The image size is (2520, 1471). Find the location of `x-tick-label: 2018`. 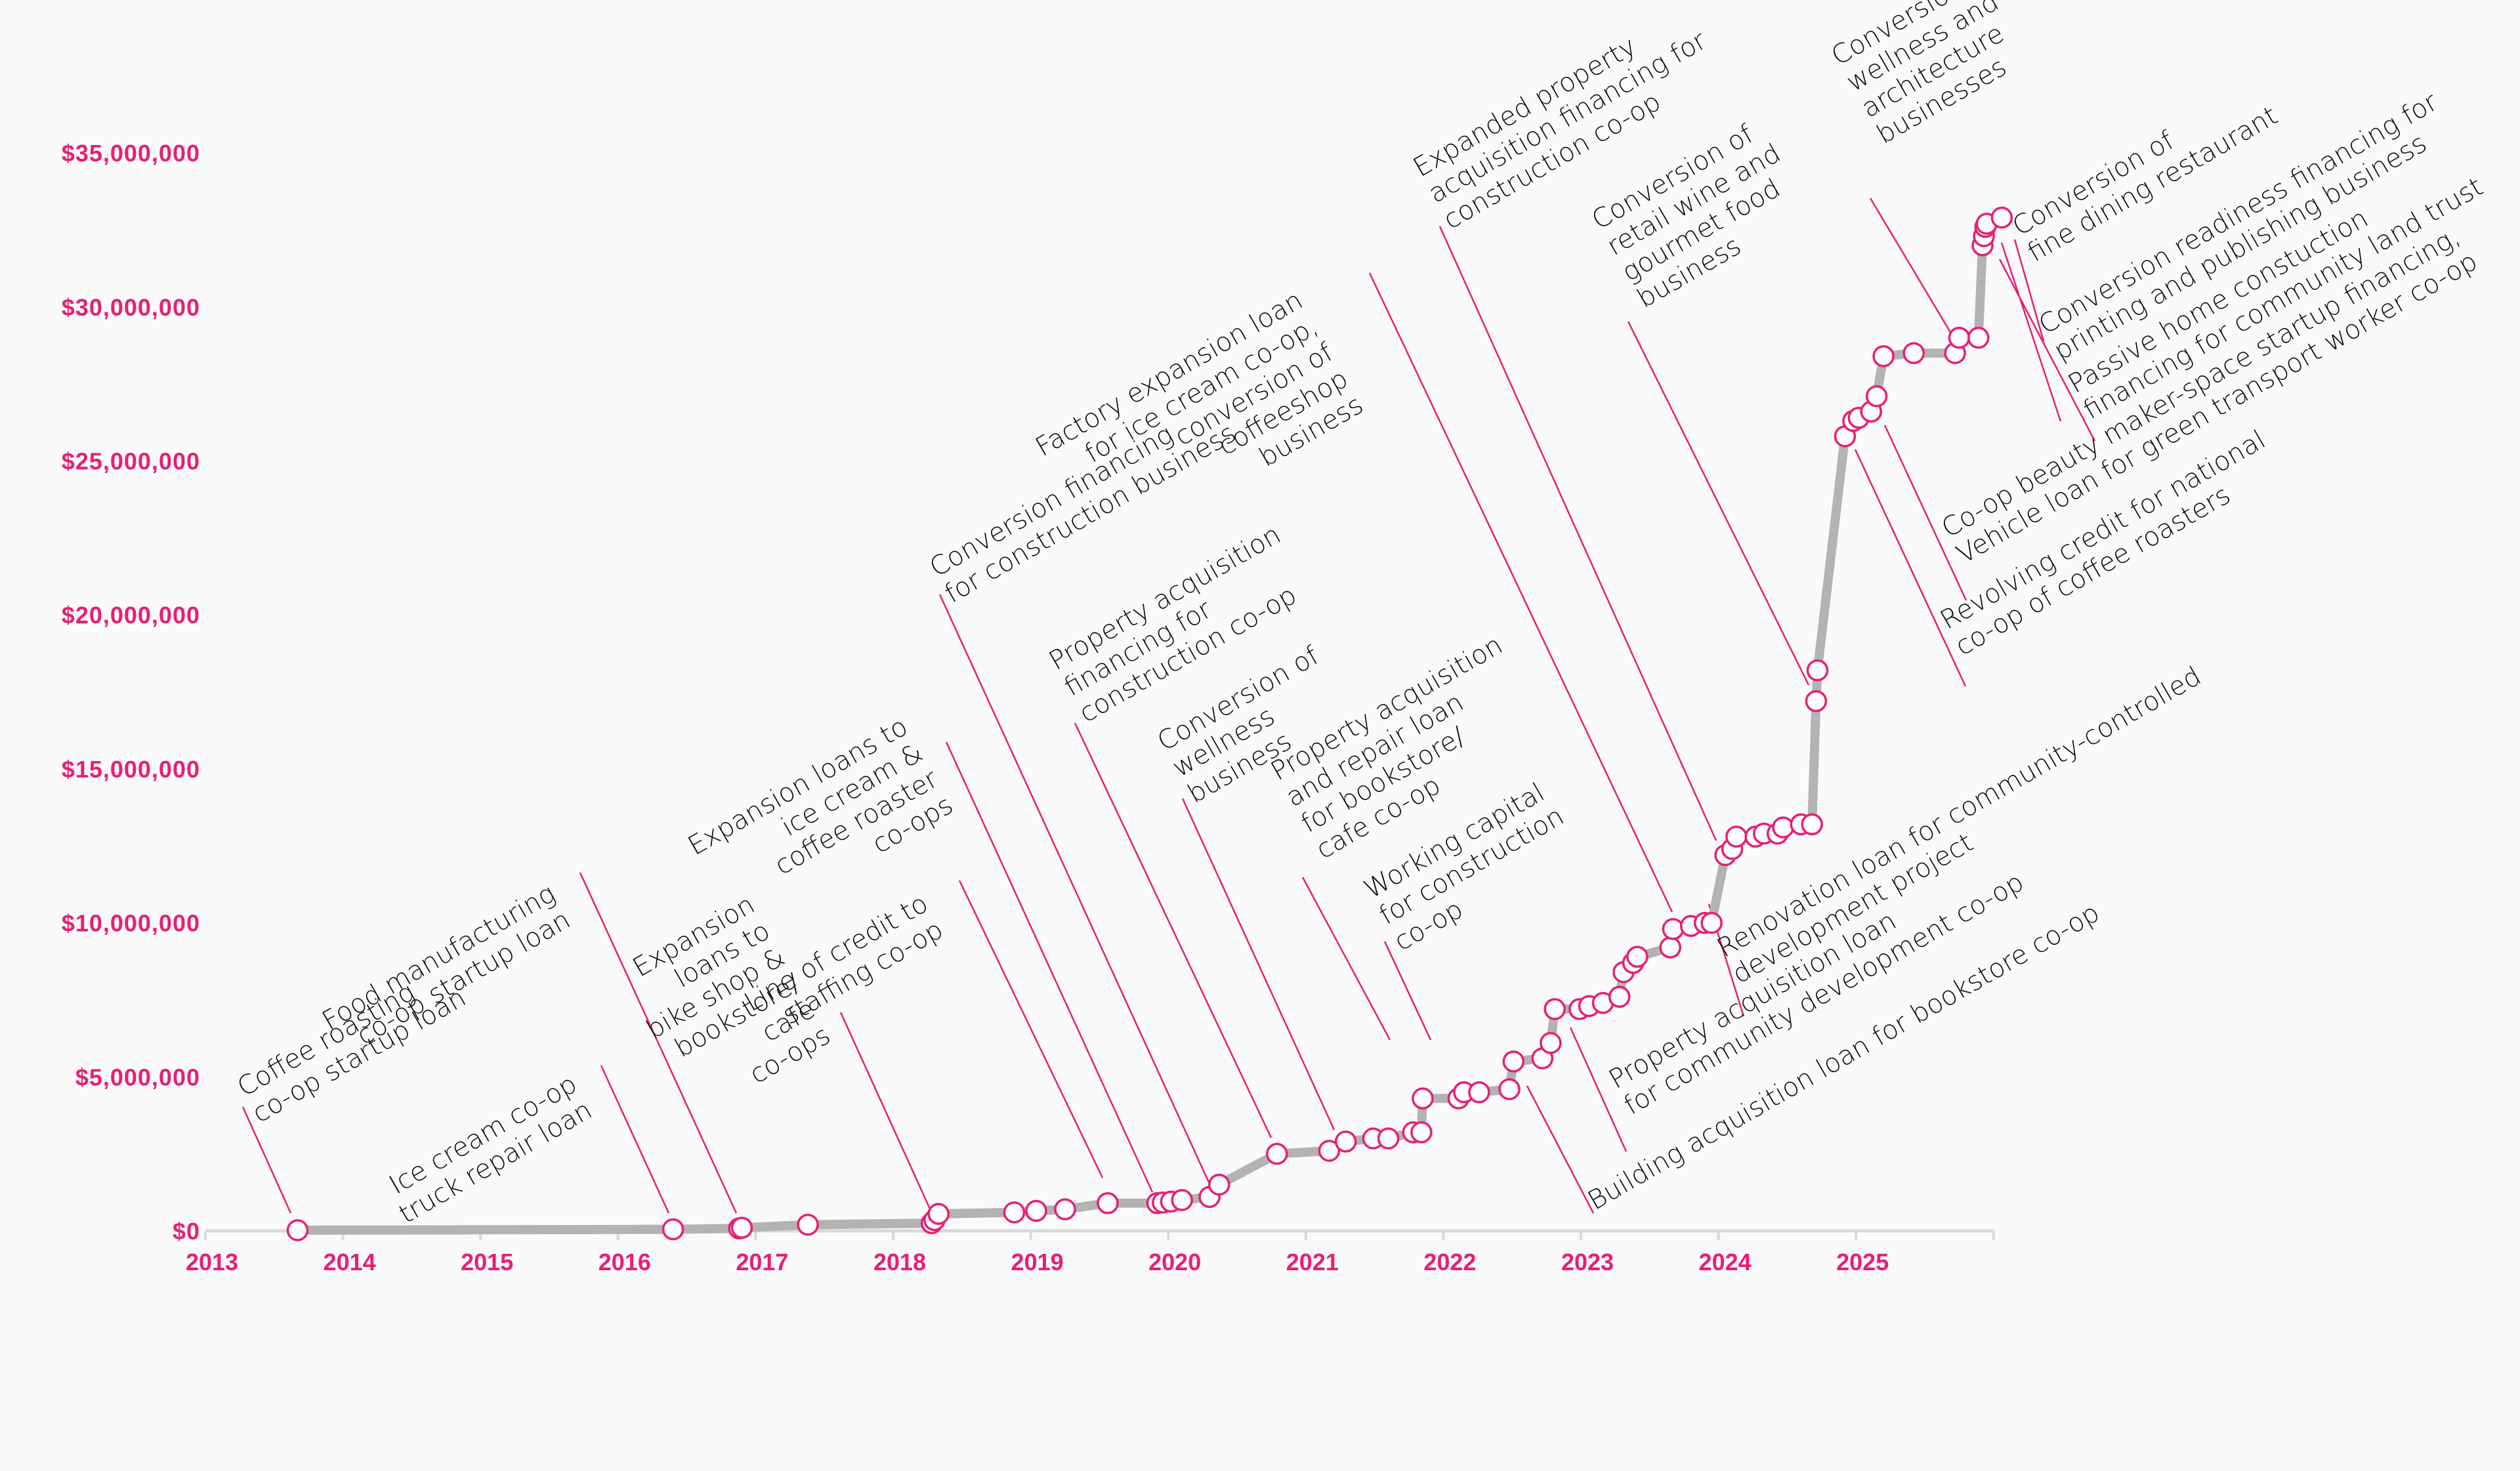

x-tick-label: 2018 is located at coordinates (899, 1262).